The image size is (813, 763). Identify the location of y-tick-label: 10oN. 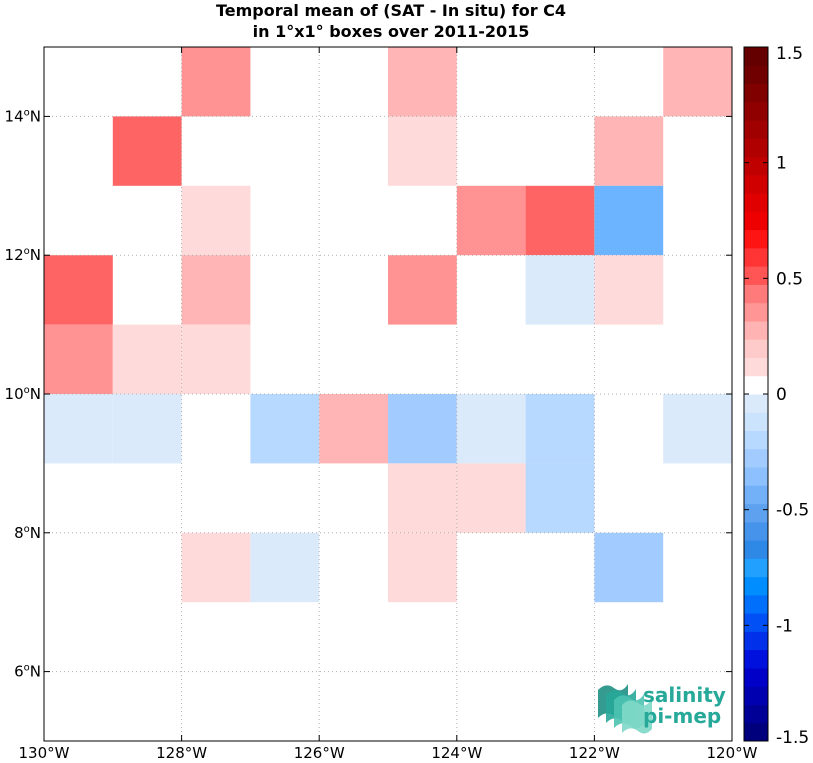
(23, 394).